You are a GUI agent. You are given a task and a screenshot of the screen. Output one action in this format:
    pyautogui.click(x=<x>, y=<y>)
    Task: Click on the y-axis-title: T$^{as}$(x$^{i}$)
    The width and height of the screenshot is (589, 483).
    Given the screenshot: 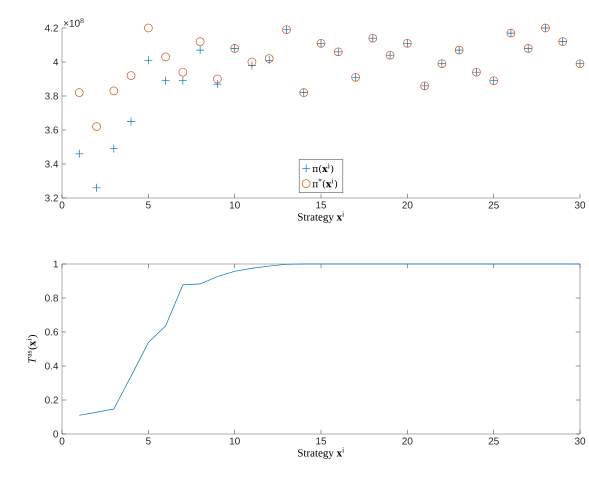 What is the action you would take?
    pyautogui.click(x=32, y=348)
    